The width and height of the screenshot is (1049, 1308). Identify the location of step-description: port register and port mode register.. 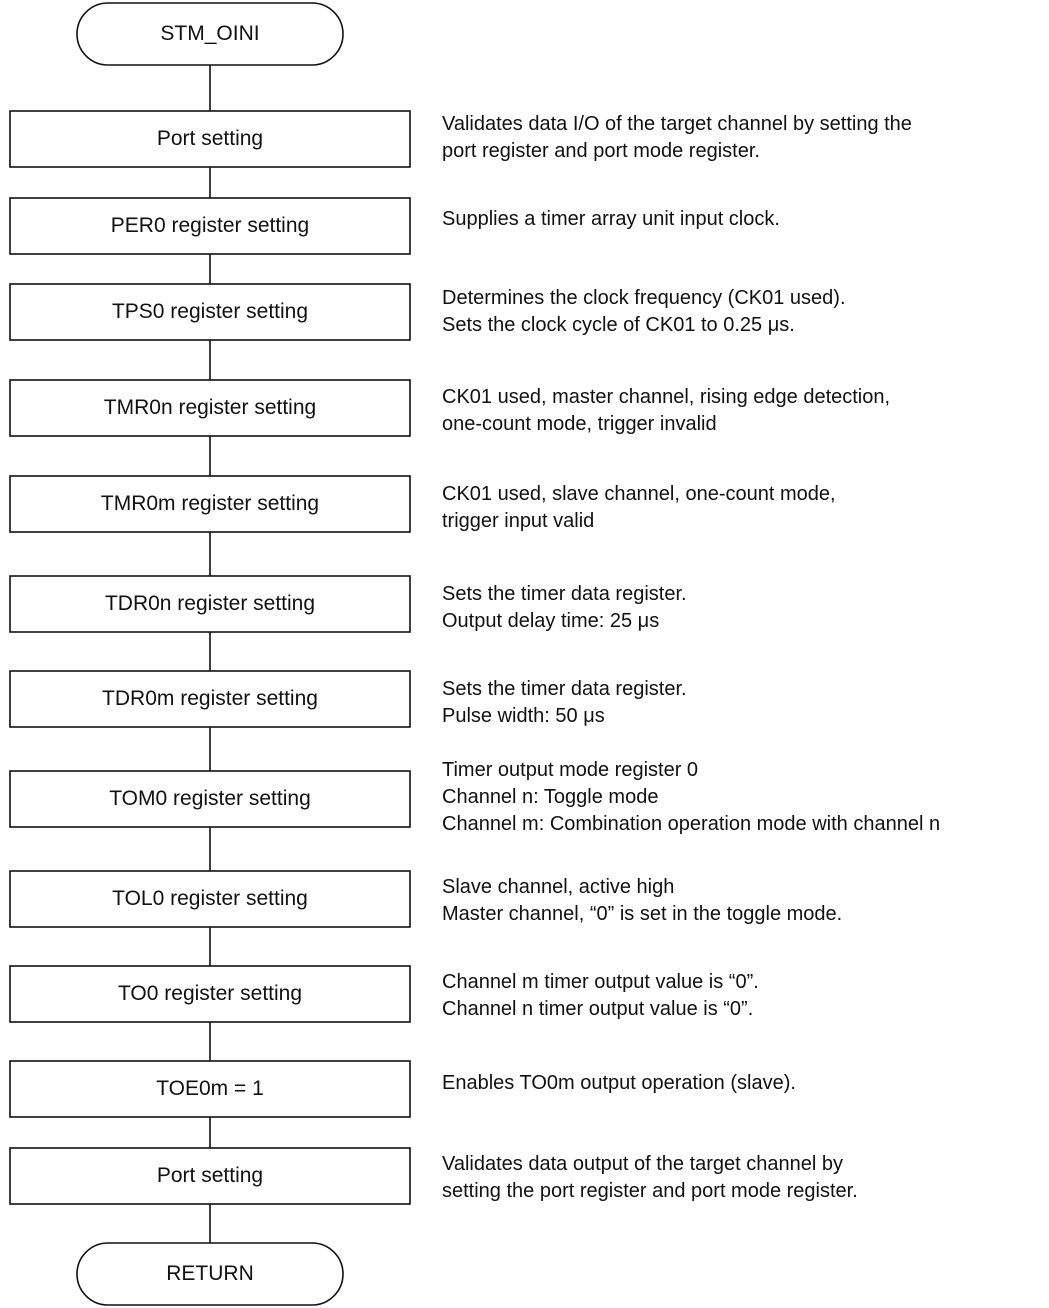
(601, 151).